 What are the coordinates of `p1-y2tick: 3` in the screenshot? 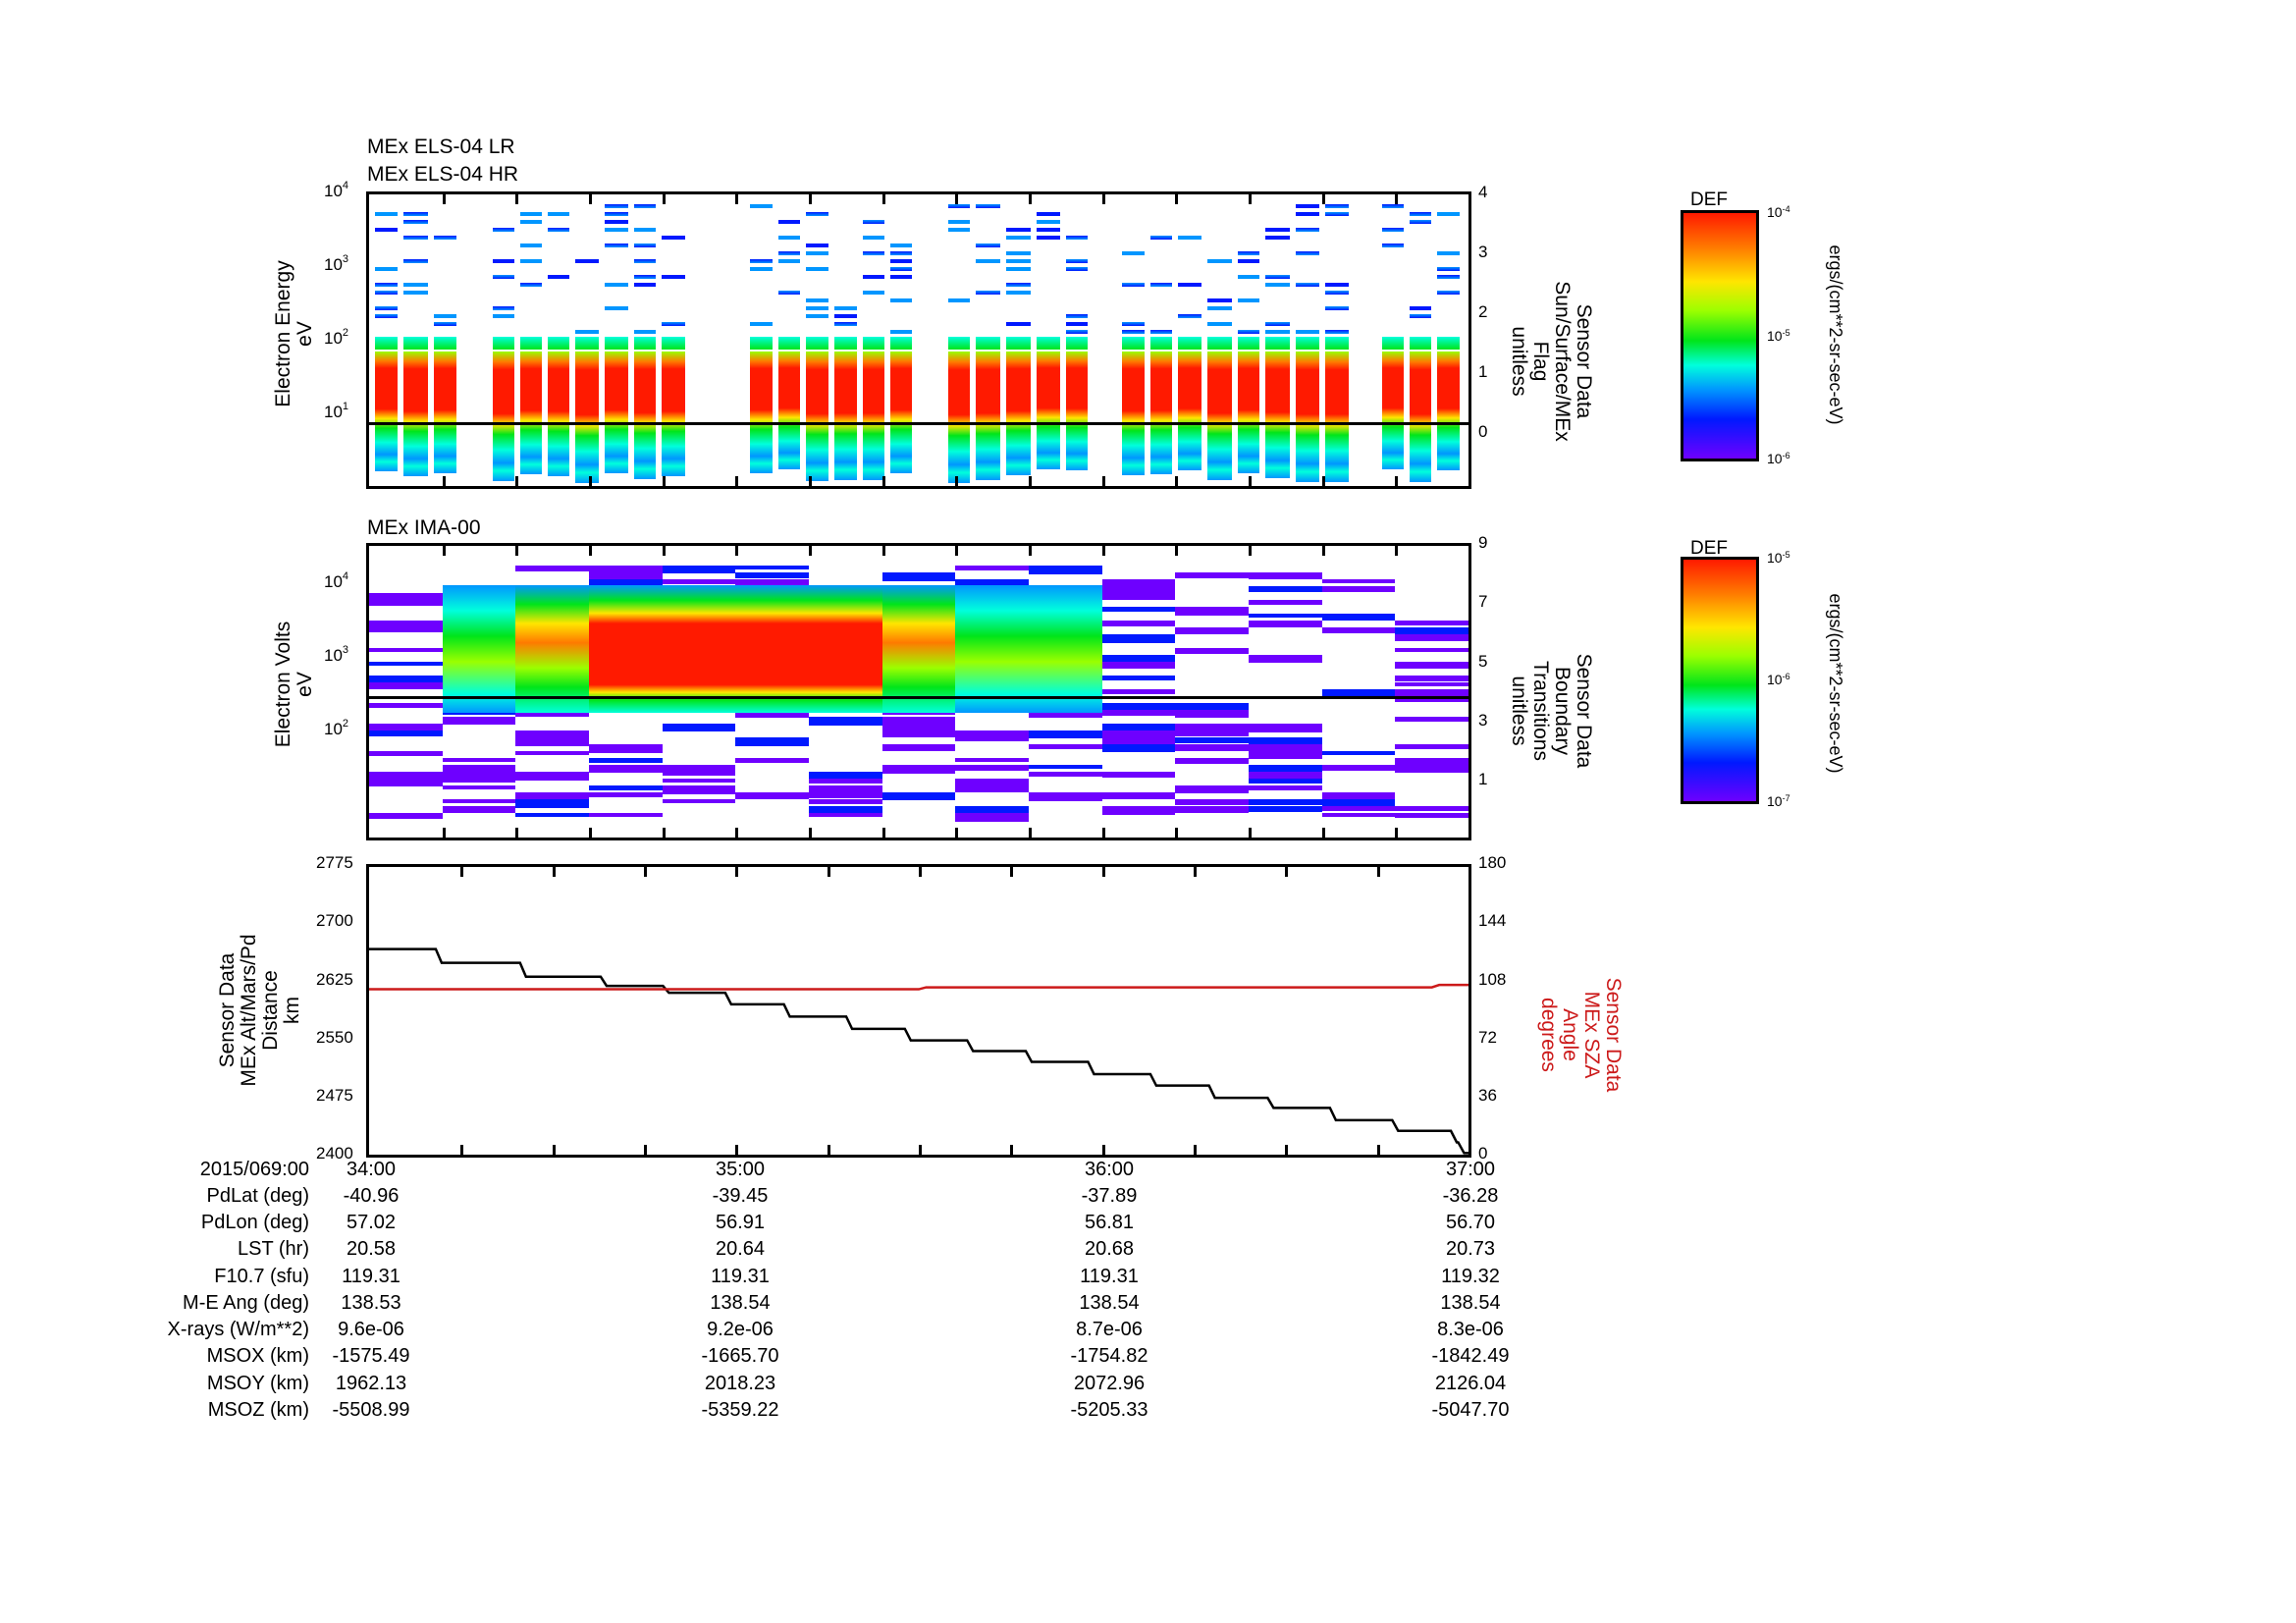 It's located at (1483, 252).